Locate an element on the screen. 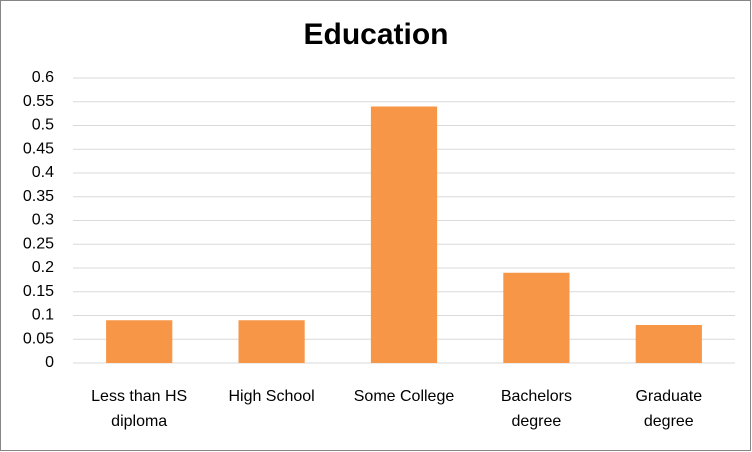  y-tick-label: 0.6 is located at coordinates (43, 77).